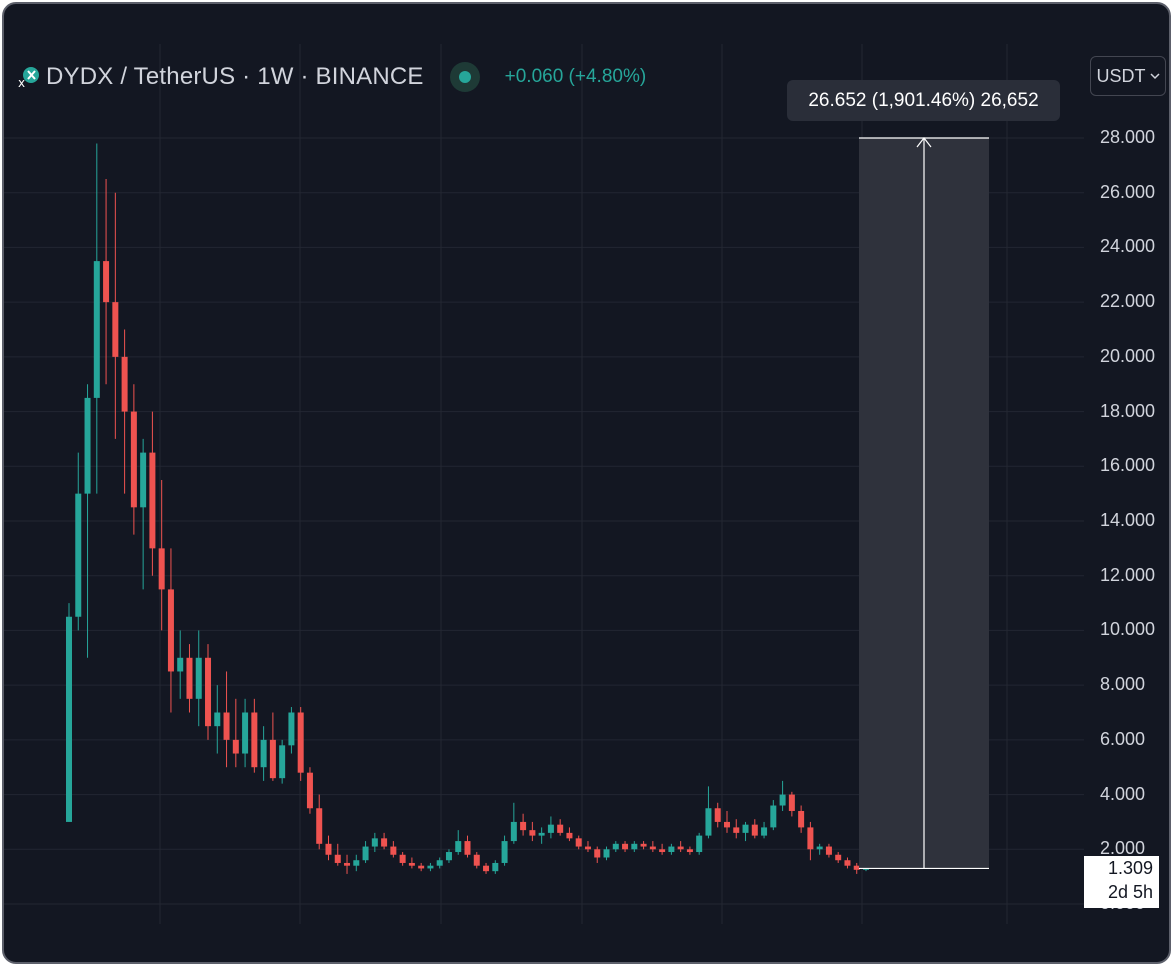 The image size is (1173, 966). What do you see at coordinates (1123, 738) in the screenshot?
I see `y-tick-label: 6.000` at bounding box center [1123, 738].